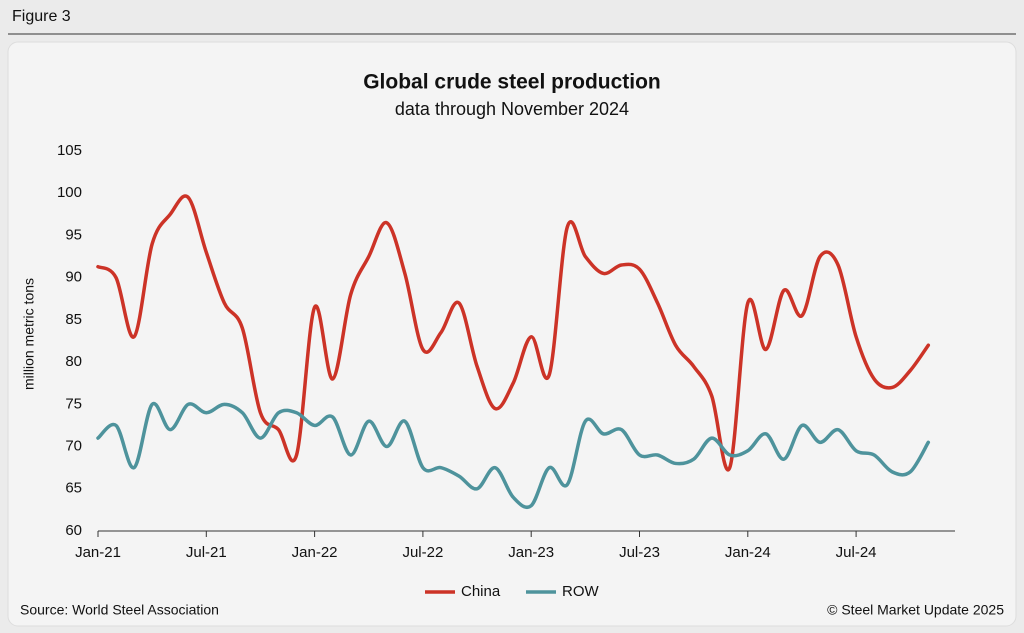 The height and width of the screenshot is (633, 1024). I want to click on y-tick-label: 60, so click(73, 530).